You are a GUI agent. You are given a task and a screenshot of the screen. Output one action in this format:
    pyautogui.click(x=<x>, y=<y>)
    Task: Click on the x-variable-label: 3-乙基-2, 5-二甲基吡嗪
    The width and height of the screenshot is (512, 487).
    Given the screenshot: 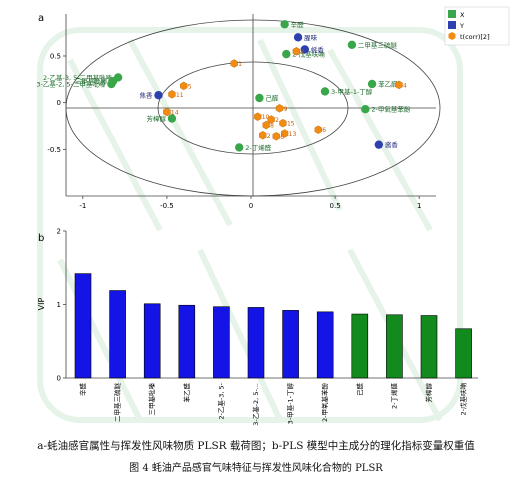 What is the action you would take?
    pyautogui.click(x=71, y=84)
    